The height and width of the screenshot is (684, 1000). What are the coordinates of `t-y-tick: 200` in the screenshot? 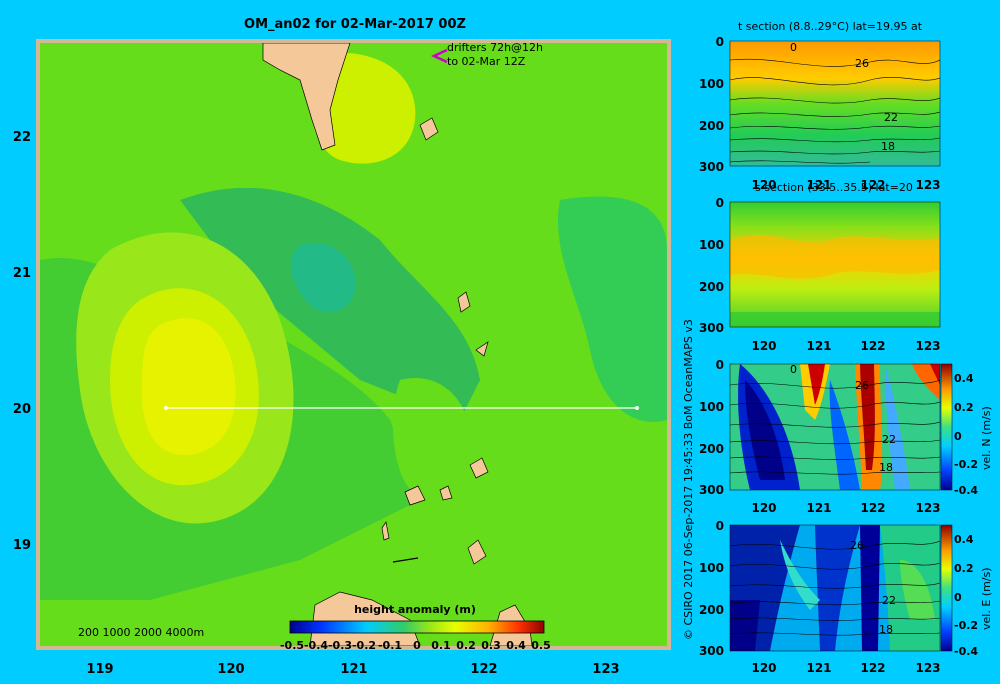 It's located at (711, 126).